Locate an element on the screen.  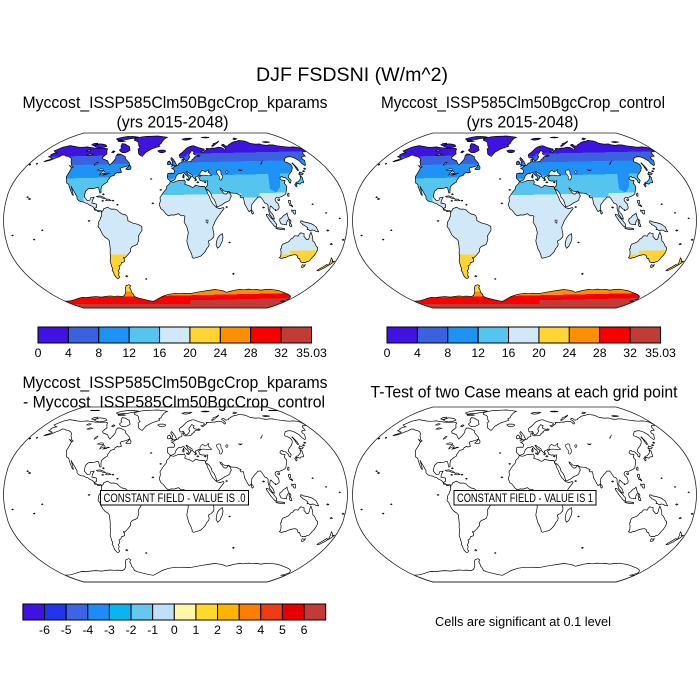
svg-text:Cells are significant at 0.1 l: Cells are significant at 0.1 level is located at coordinates (523, 621).